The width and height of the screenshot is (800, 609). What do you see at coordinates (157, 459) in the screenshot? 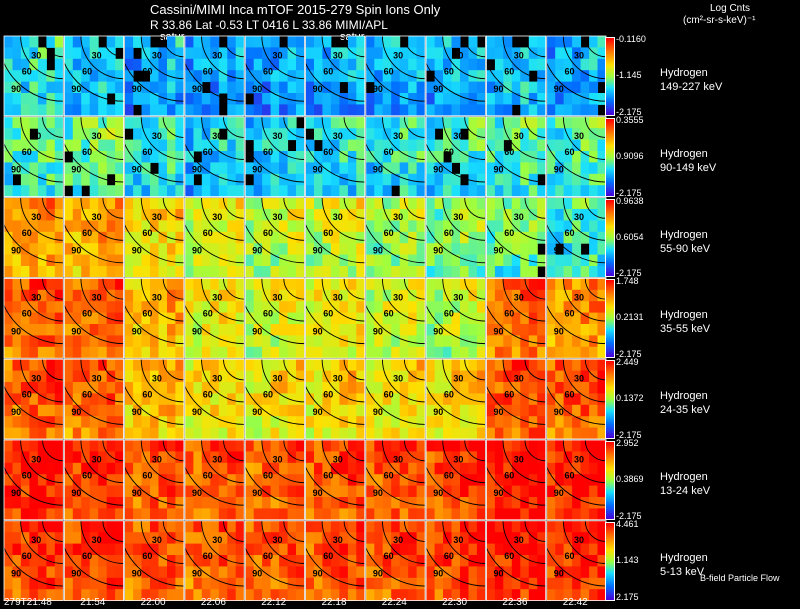
I see `contour-label: 30` at bounding box center [157, 459].